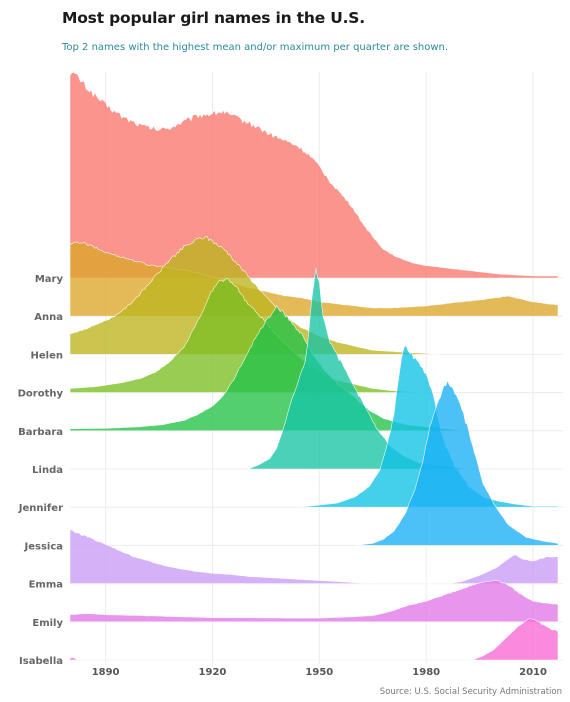  Describe the element at coordinates (213, 672) in the screenshot. I see `x-tick-label: 1920` at that location.